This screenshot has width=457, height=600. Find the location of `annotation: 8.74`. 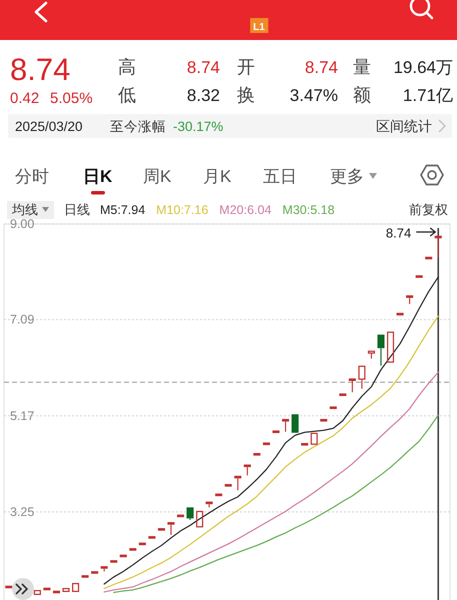

annotation: 8.74 is located at coordinates (399, 233).